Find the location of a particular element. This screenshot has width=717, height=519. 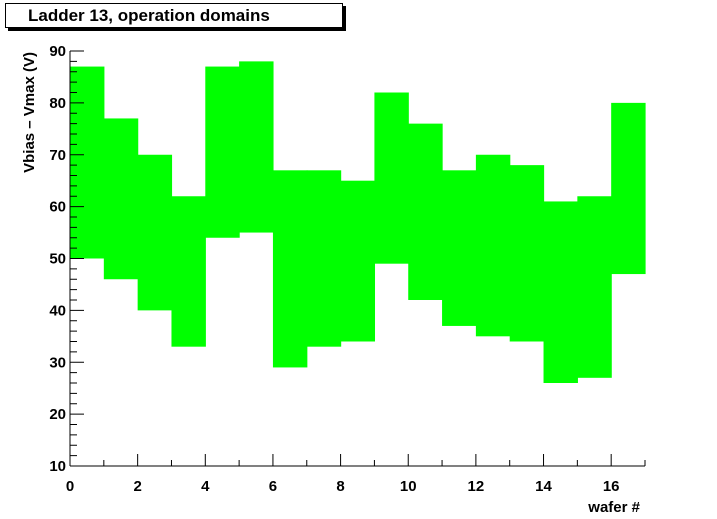

x-tick-label: 6 is located at coordinates (273, 486).